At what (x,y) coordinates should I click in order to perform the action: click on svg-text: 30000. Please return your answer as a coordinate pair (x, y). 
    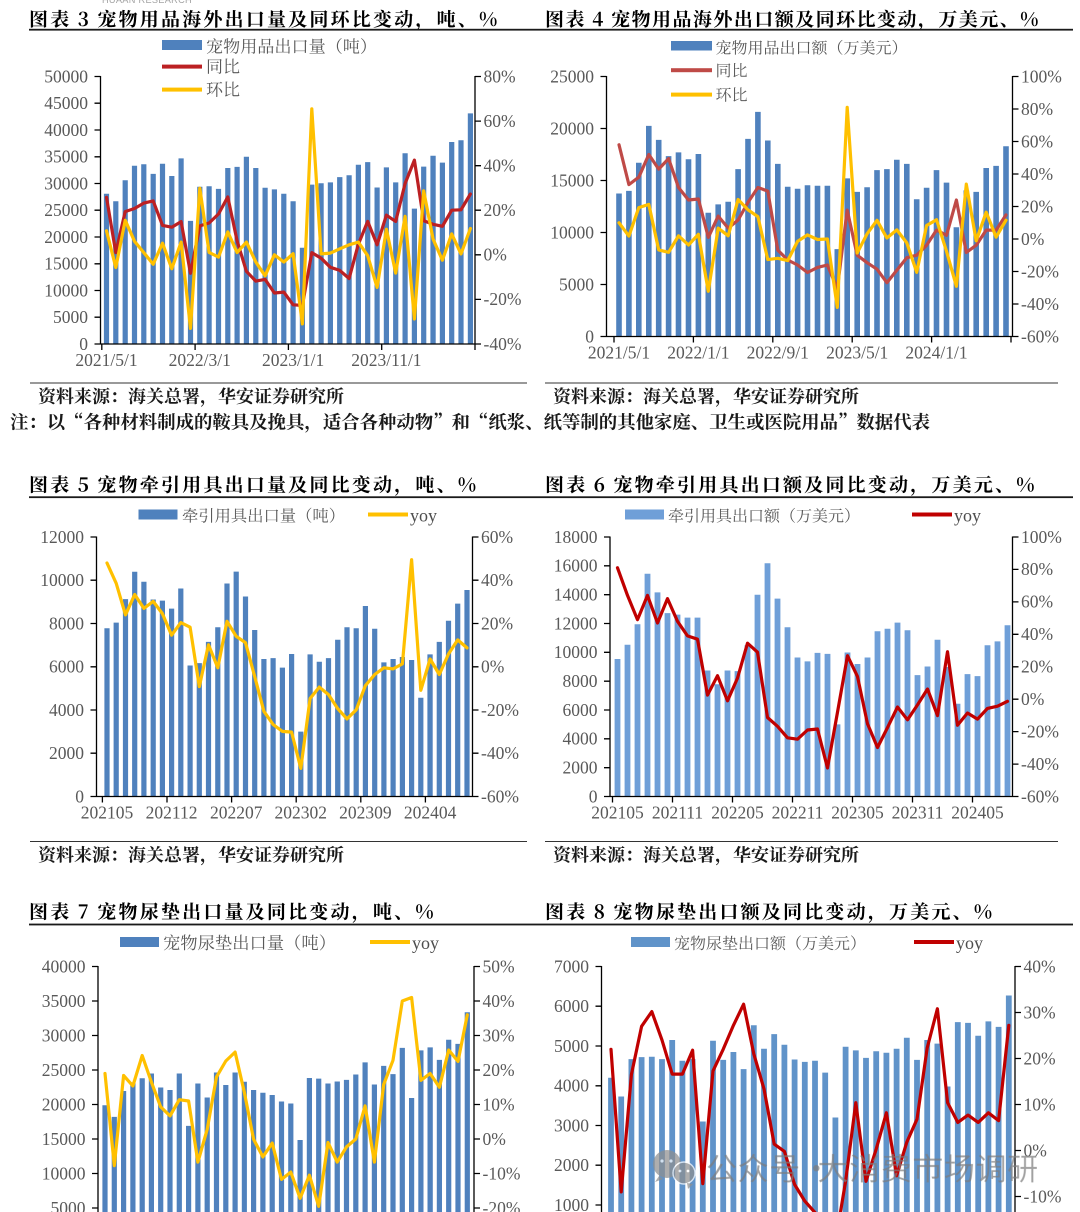
    Looking at the image, I should click on (66, 183).